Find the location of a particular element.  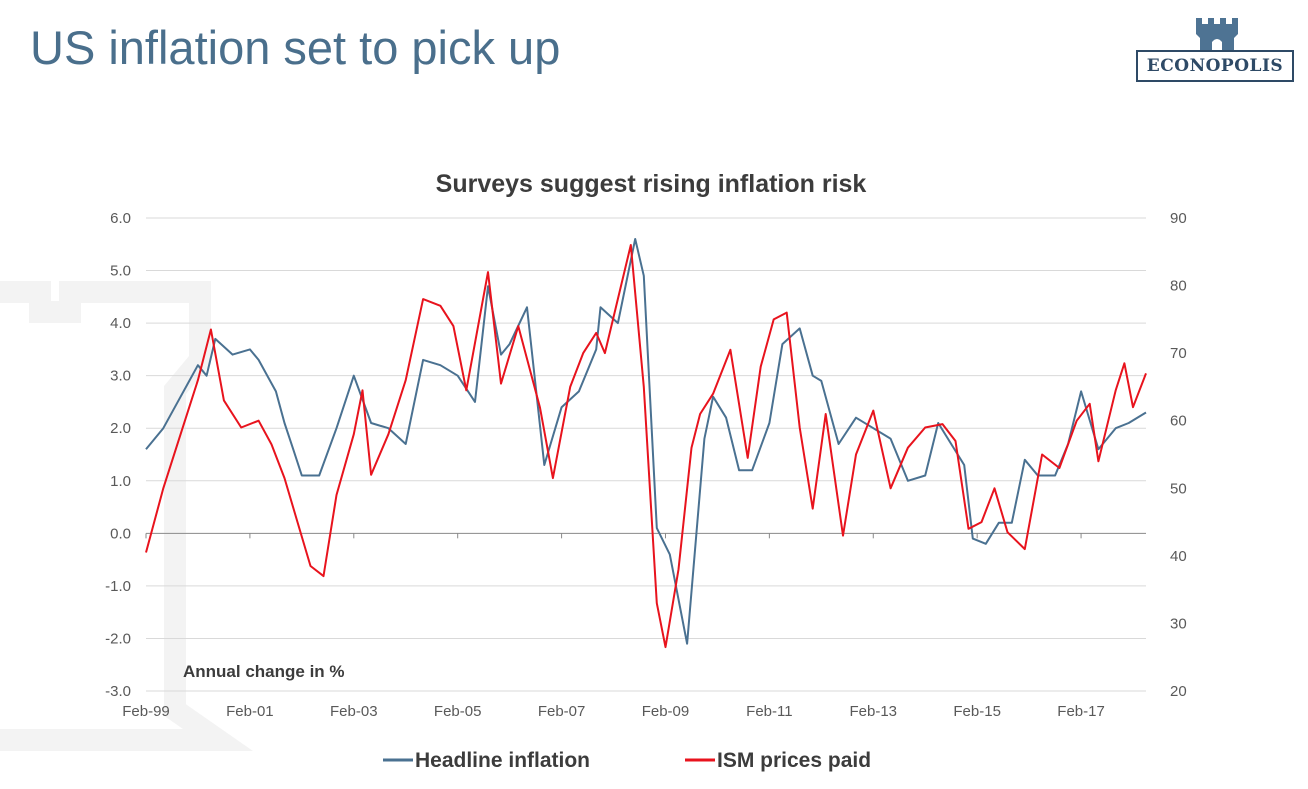

left-axis-tick-label: 3.0 is located at coordinates (120, 376).